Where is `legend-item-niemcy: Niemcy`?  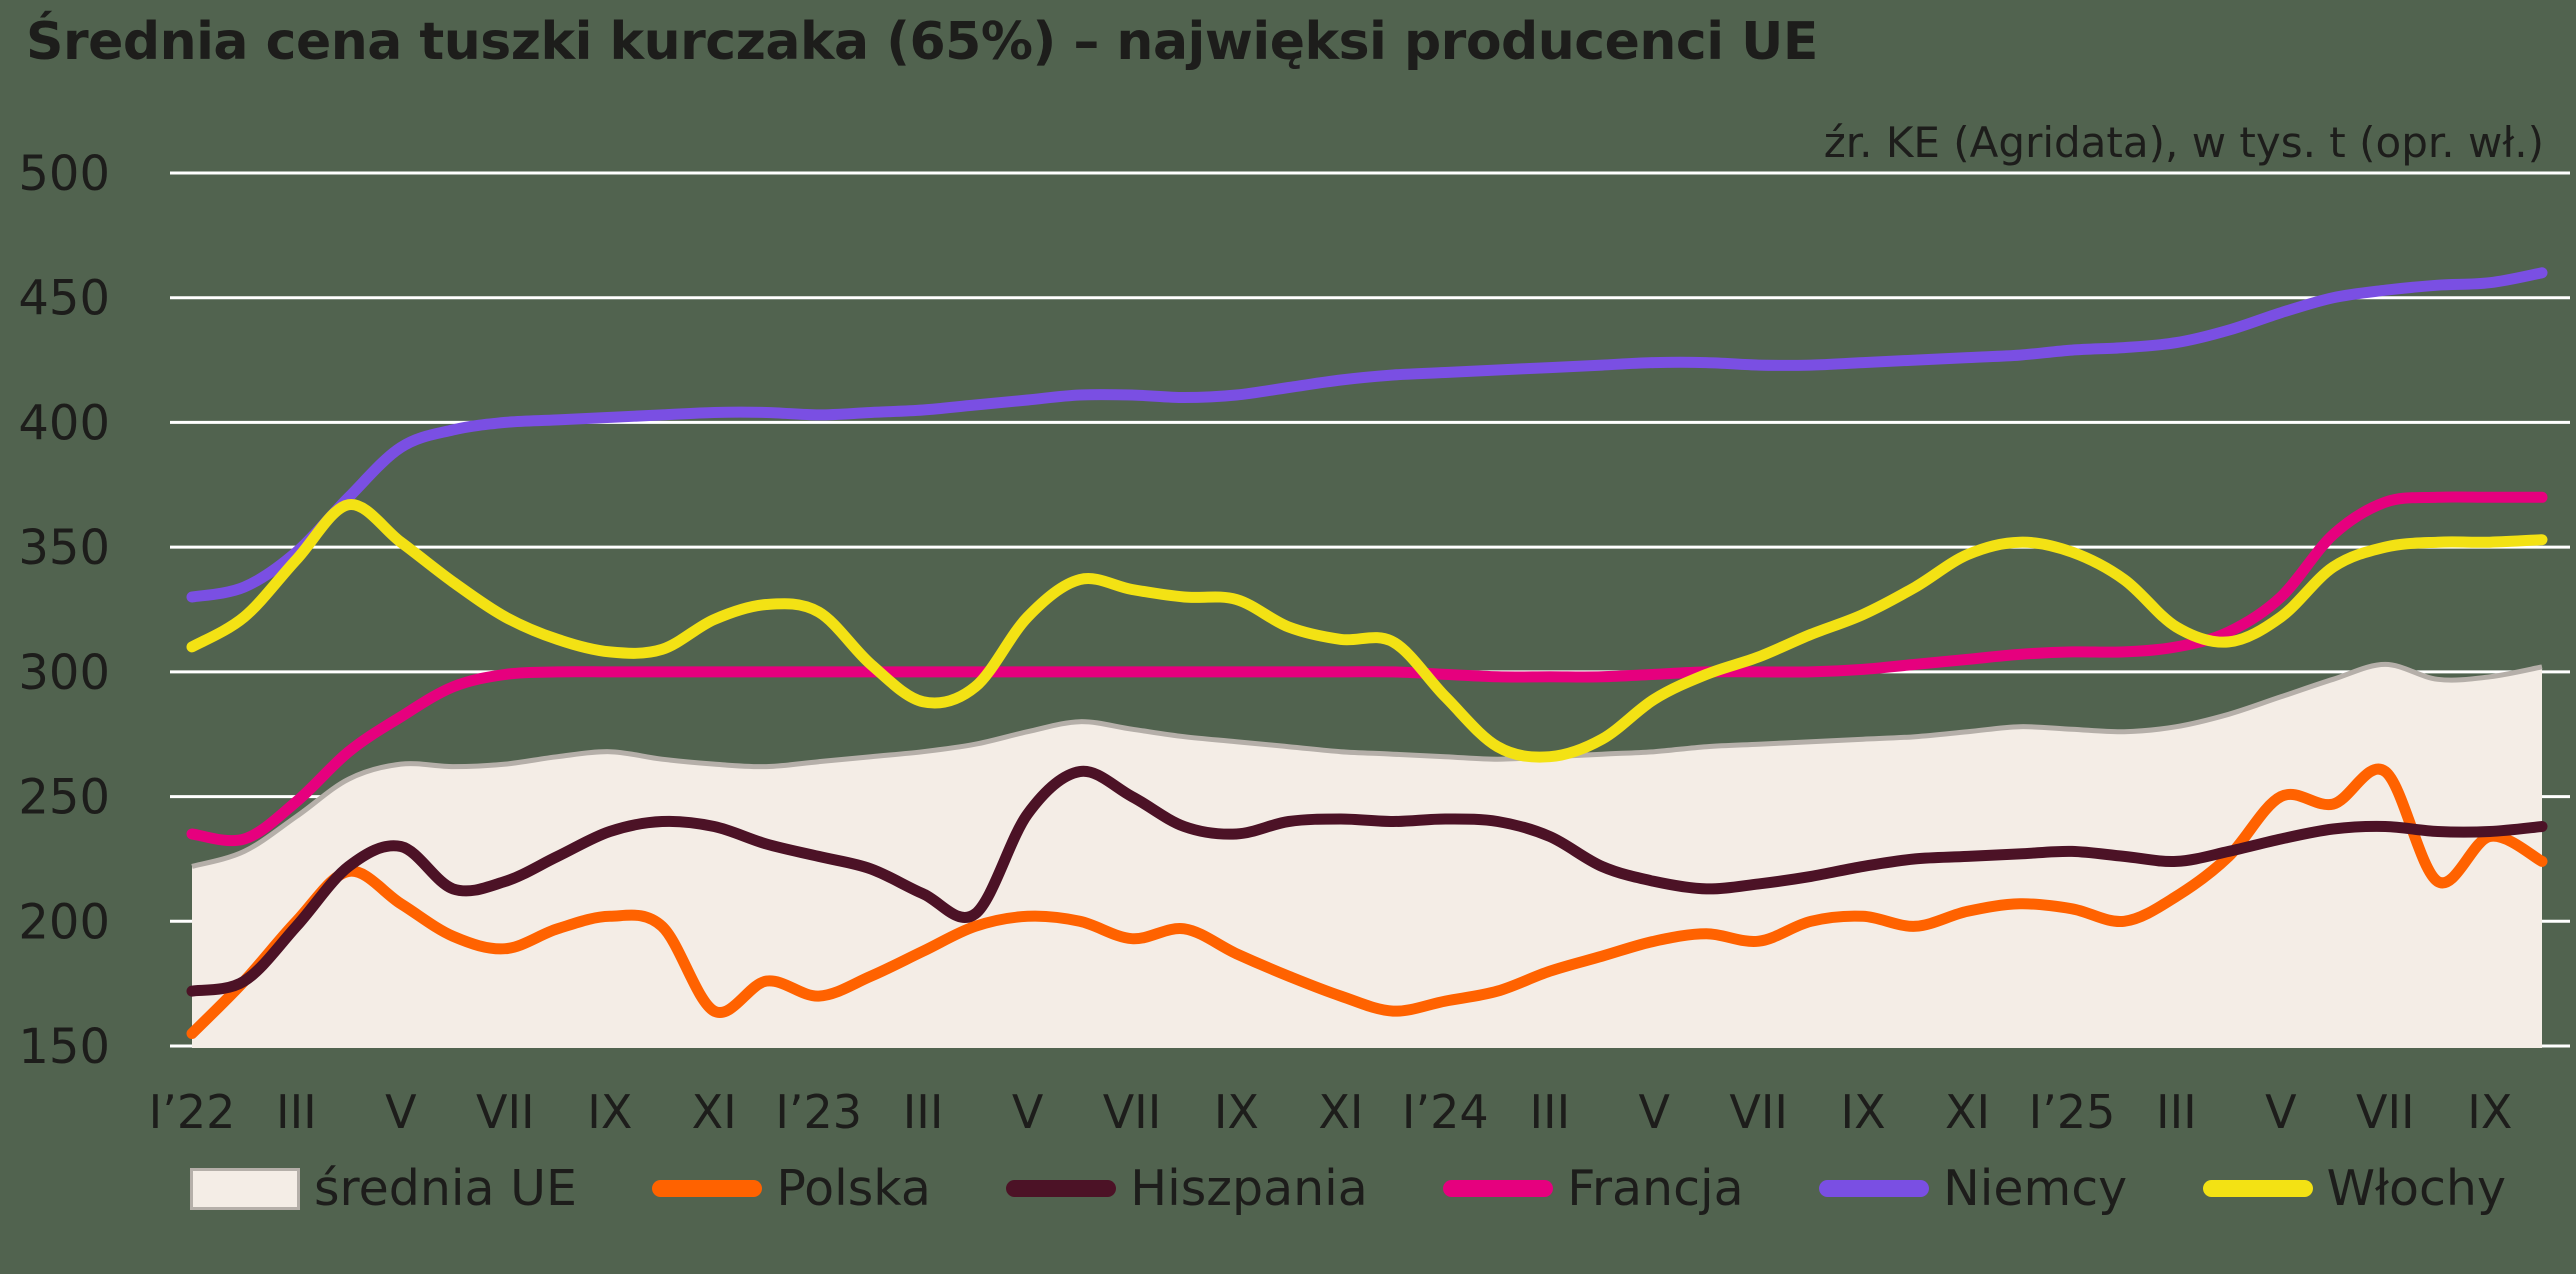
legend-item-niemcy: Niemcy is located at coordinates (1973, 1188).